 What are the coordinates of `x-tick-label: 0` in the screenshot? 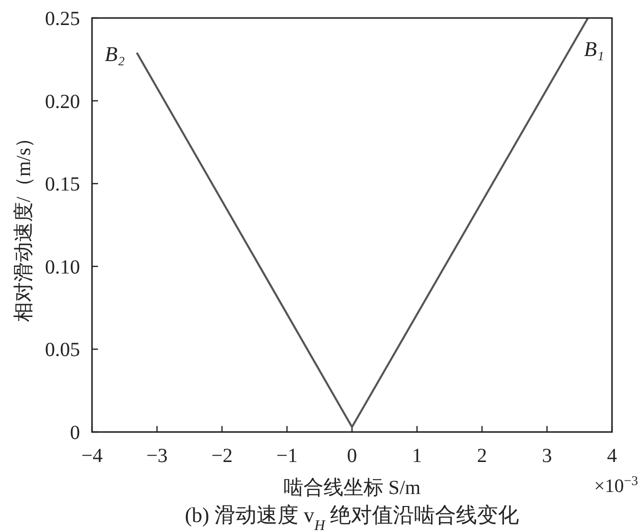 It's located at (352, 456).